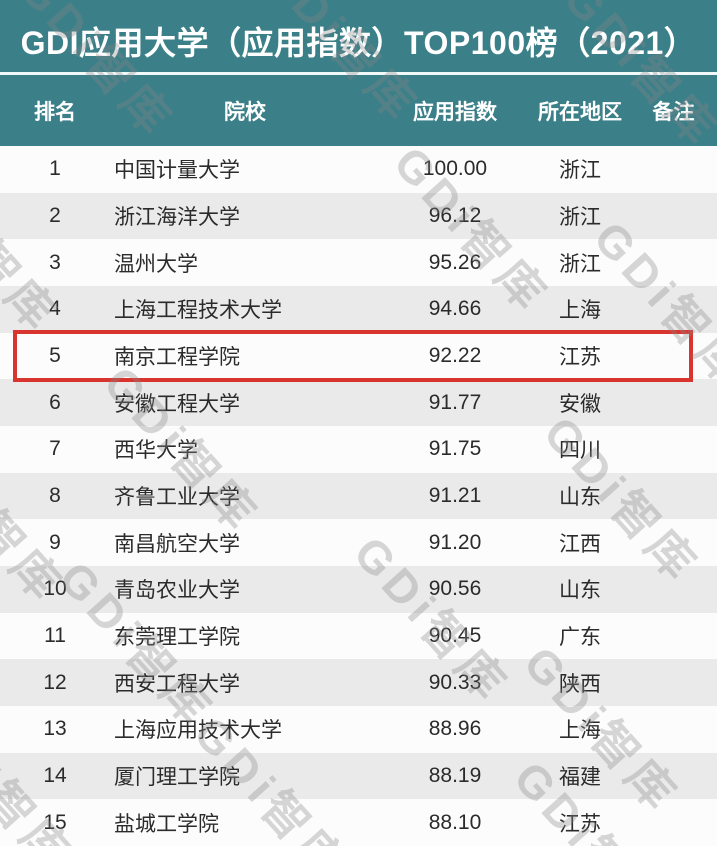  What do you see at coordinates (580, 544) in the screenshot?
I see `region-cell: 江西` at bounding box center [580, 544].